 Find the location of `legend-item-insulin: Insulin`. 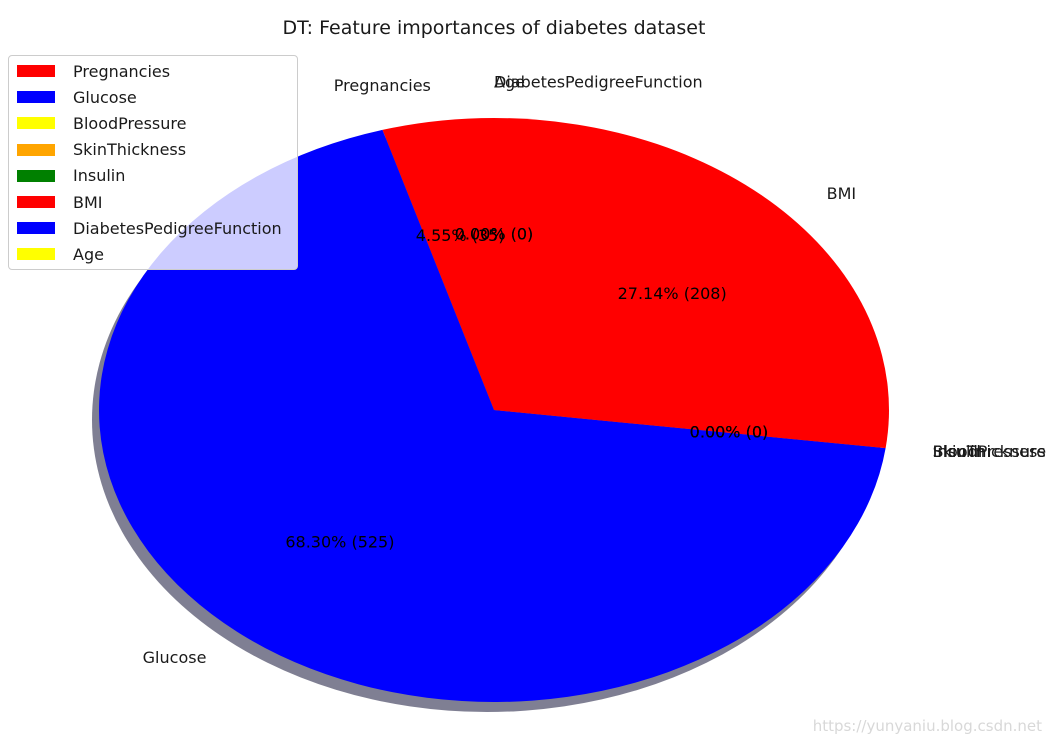

legend-item-insulin: Insulin is located at coordinates (71, 176).